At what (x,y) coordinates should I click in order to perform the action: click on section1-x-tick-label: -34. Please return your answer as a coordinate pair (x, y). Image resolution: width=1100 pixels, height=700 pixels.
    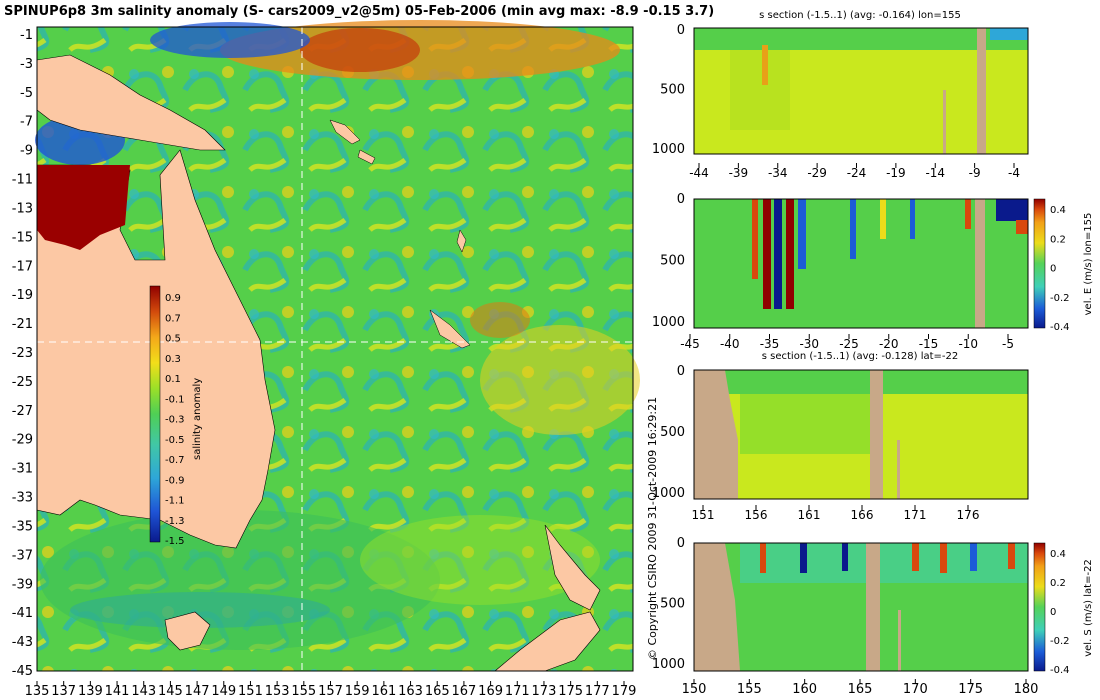
    Looking at the image, I should click on (778, 173).